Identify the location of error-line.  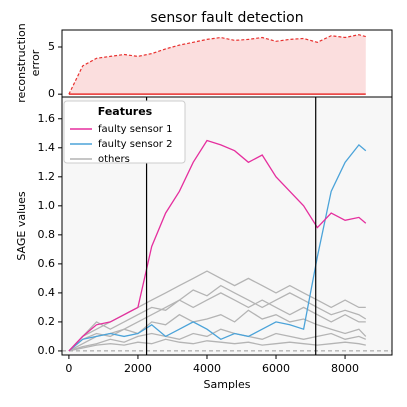
(217, 64).